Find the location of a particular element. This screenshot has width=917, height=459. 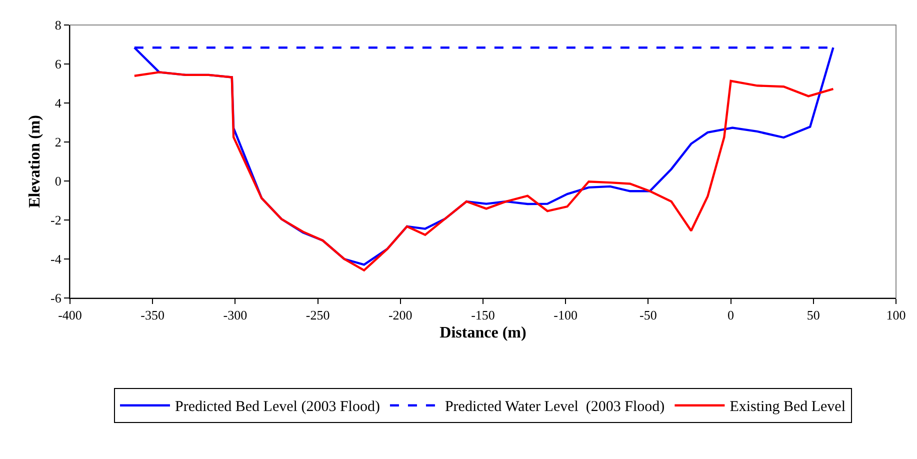

x-tick-label: -250 is located at coordinates (318, 315).